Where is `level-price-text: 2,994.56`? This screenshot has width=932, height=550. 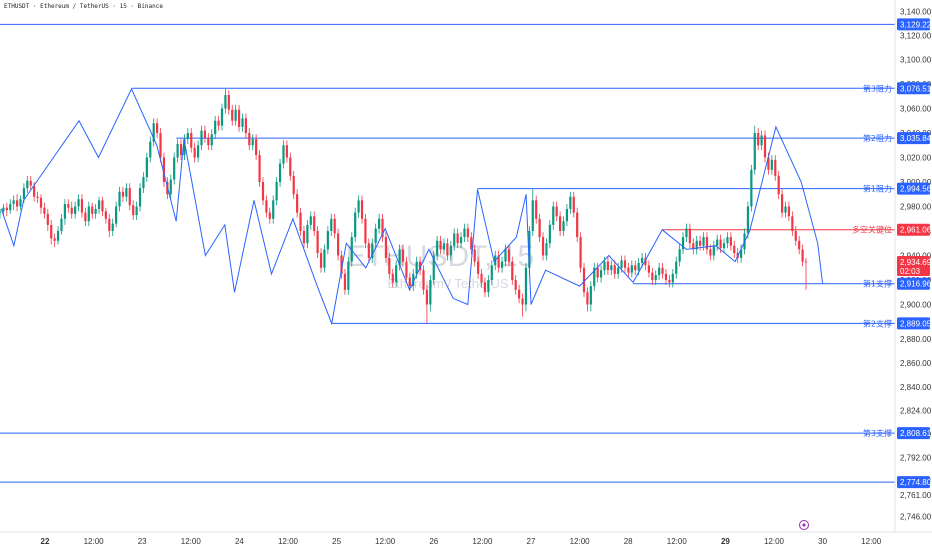
level-price-text: 2,994.56 is located at coordinates (916, 189).